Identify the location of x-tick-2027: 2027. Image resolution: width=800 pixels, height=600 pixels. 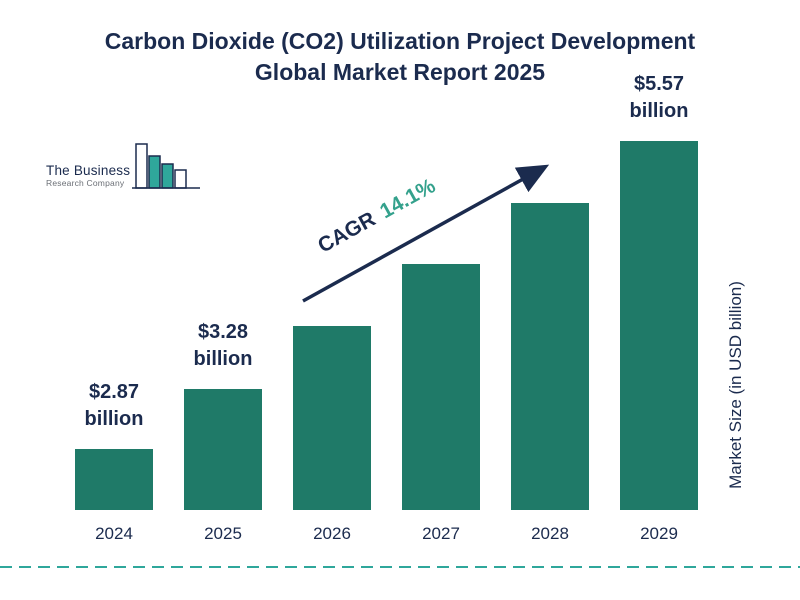
(441, 533).